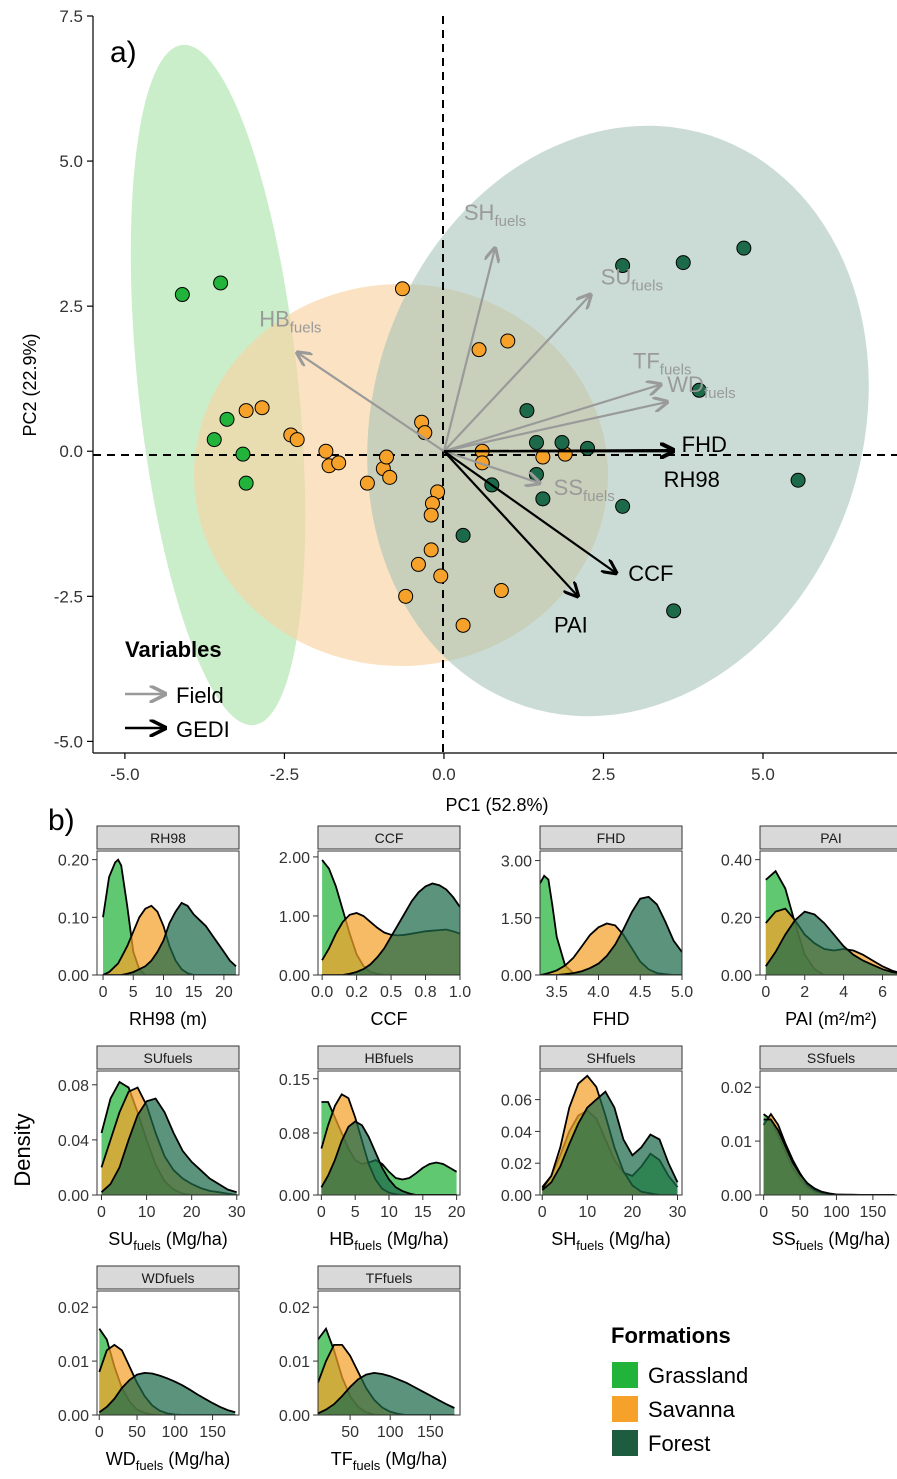 The width and height of the screenshot is (897, 1479). Describe the element at coordinates (647, 286) in the screenshot. I see `vector-label-subscript: fuels` at that location.